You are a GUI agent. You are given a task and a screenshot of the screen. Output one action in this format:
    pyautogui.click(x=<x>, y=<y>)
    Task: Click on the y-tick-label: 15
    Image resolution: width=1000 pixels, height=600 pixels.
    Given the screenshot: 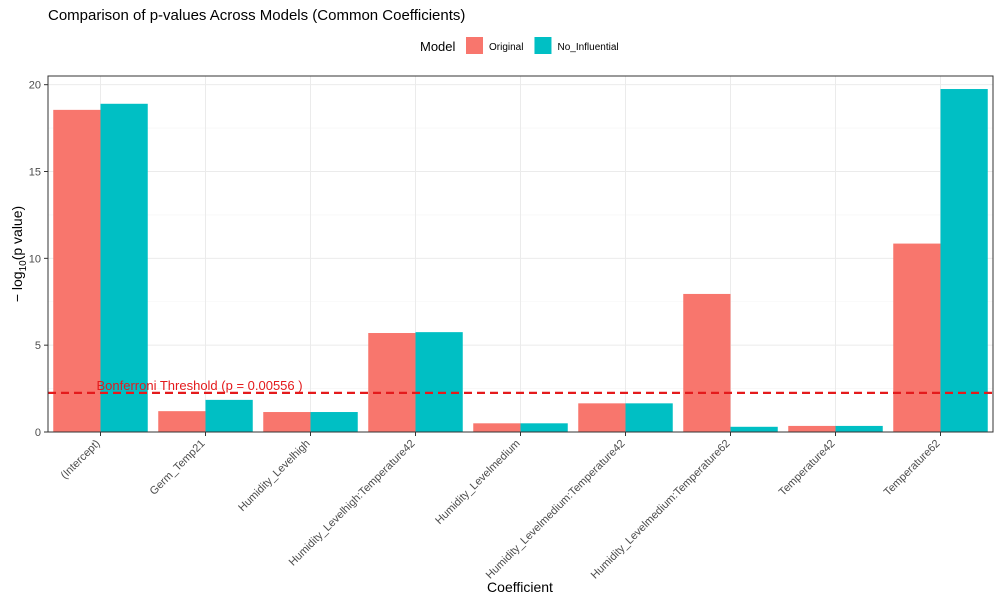 What is the action you would take?
    pyautogui.click(x=35, y=173)
    